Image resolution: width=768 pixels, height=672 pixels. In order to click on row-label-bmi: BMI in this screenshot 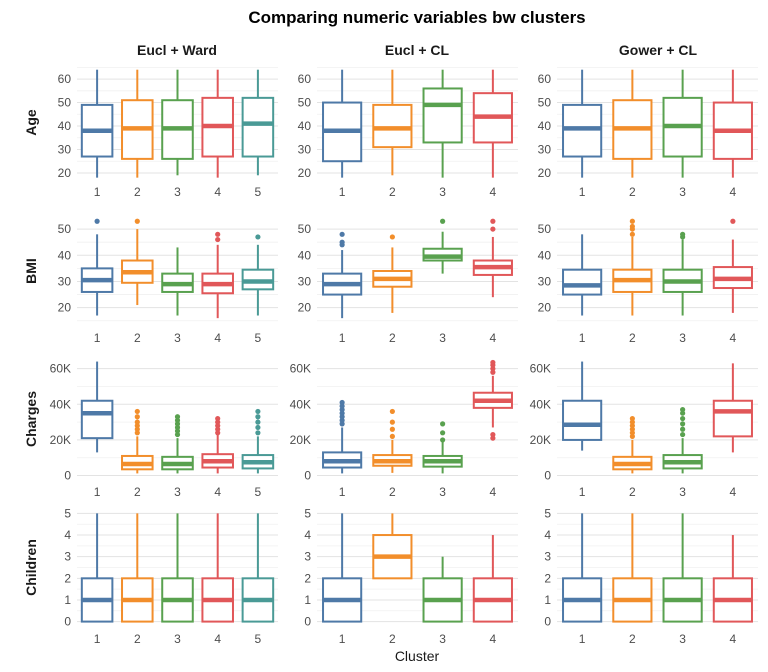, I will do `click(31, 271)`.